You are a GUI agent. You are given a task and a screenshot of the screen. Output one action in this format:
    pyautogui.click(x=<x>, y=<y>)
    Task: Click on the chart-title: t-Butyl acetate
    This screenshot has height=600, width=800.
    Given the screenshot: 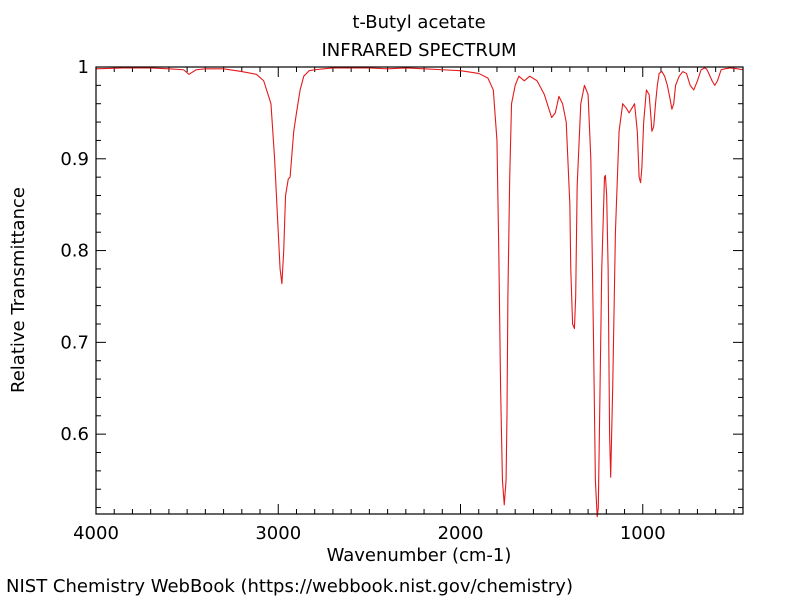 What is the action you would take?
    pyautogui.click(x=418, y=22)
    